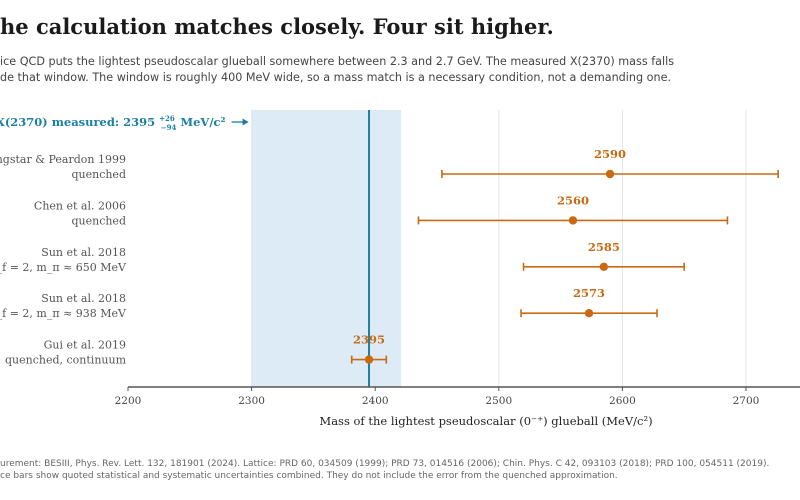 The image size is (800, 500). I want to click on data-label: 2395, so click(369, 340).